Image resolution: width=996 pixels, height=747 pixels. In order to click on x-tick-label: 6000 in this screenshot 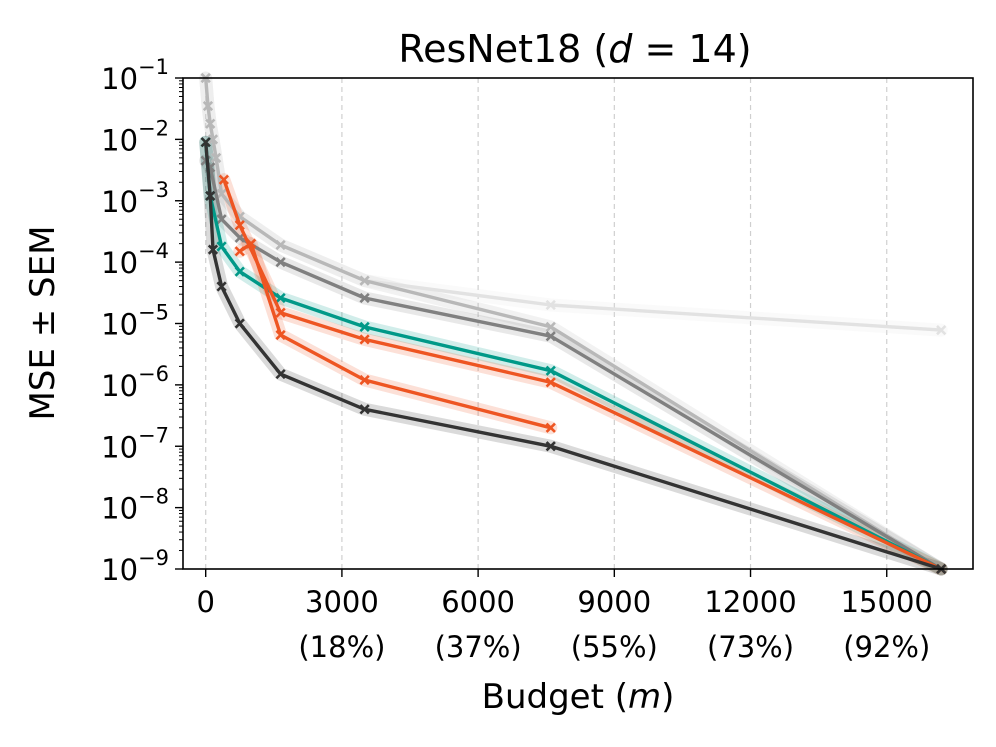, I will do `click(478, 602)`.